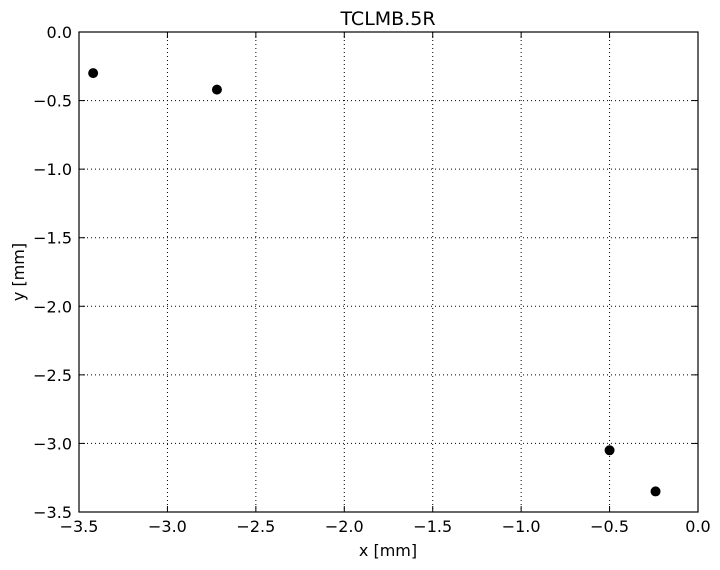 The image size is (720, 570). What do you see at coordinates (432, 526) in the screenshot?
I see `x-tick-label: −1.5` at bounding box center [432, 526].